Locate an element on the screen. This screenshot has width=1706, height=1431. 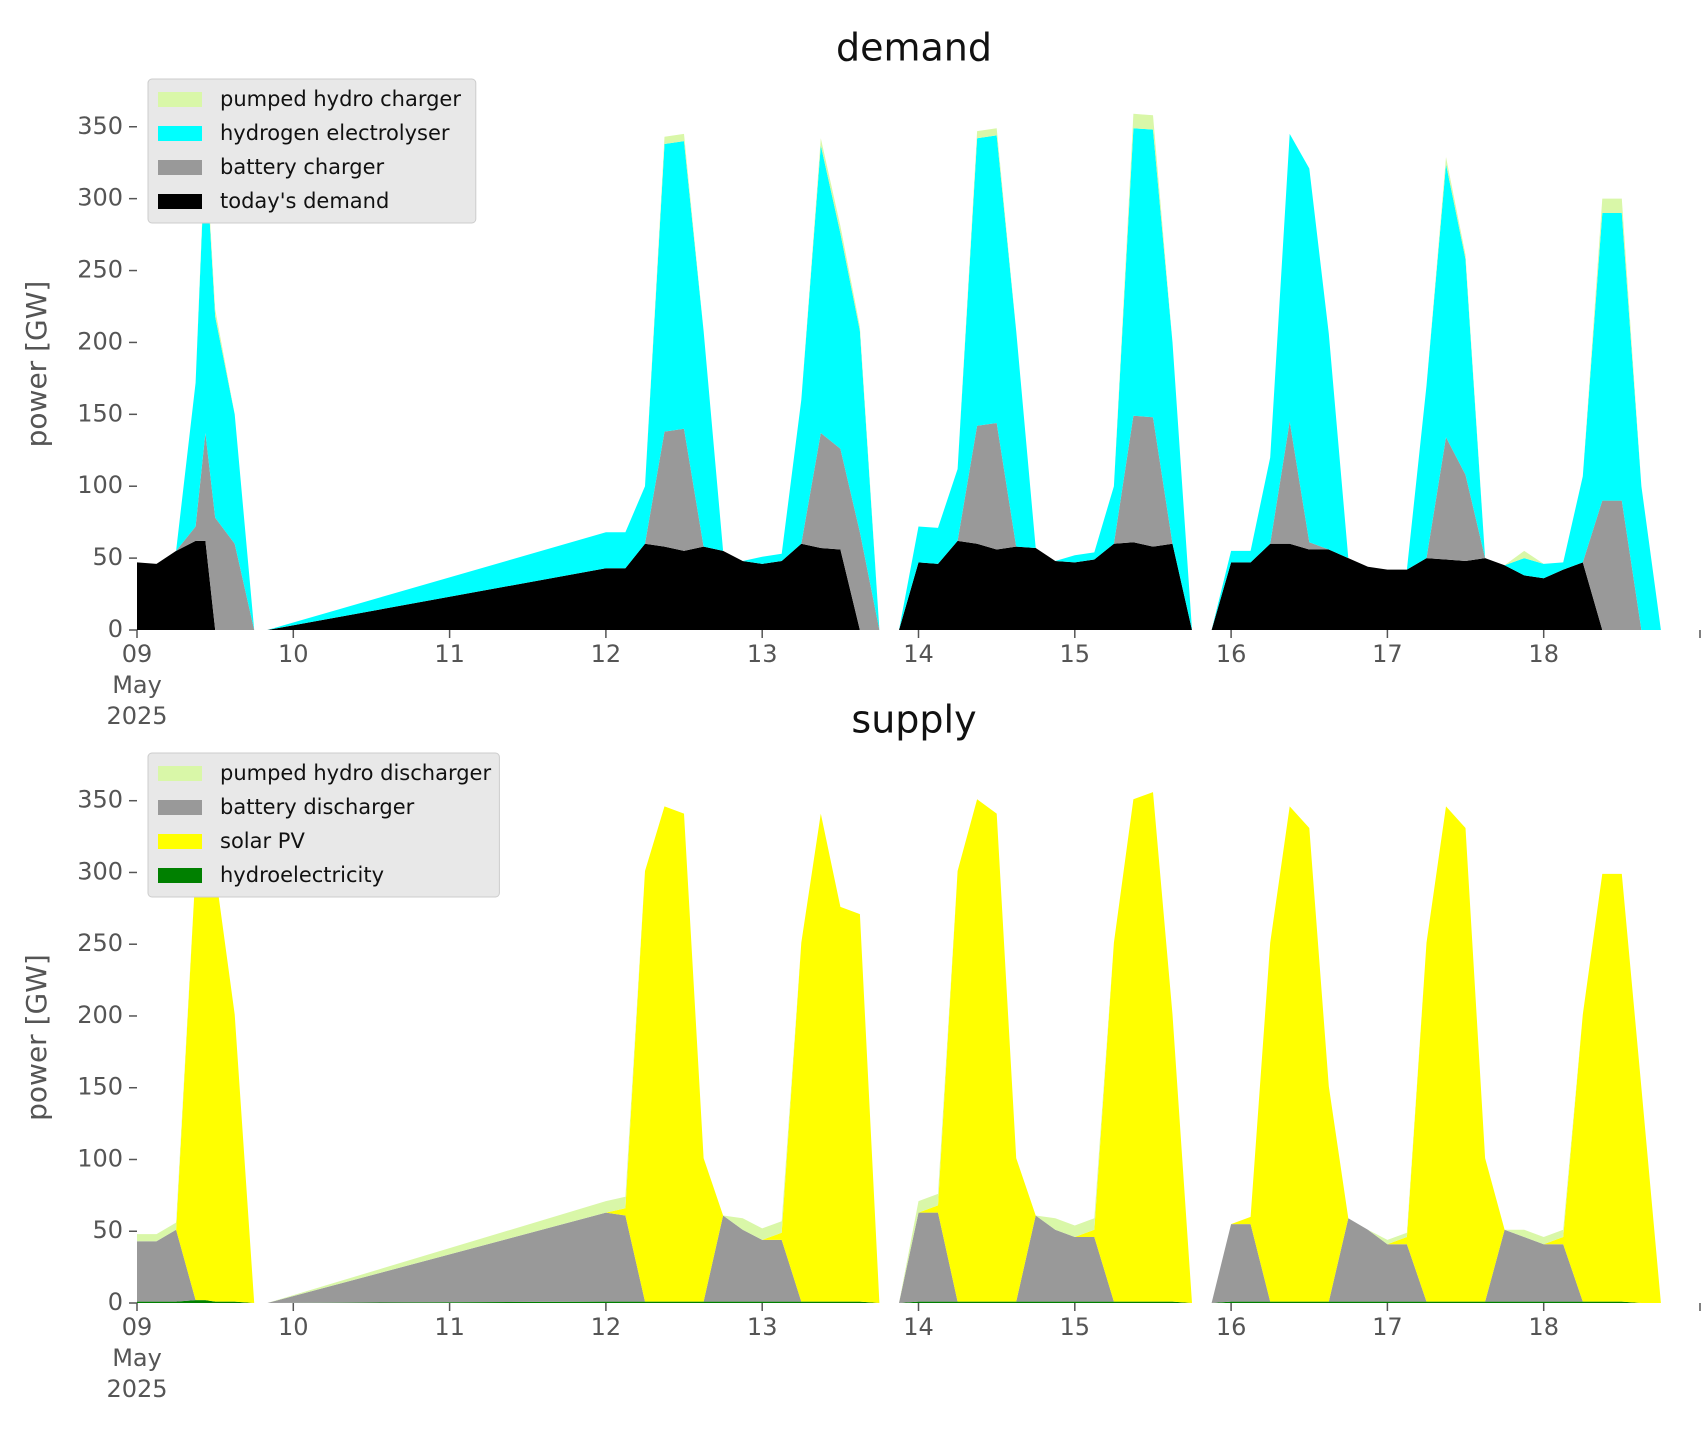
today-s-demand-area is located at coordinates (909, 585).